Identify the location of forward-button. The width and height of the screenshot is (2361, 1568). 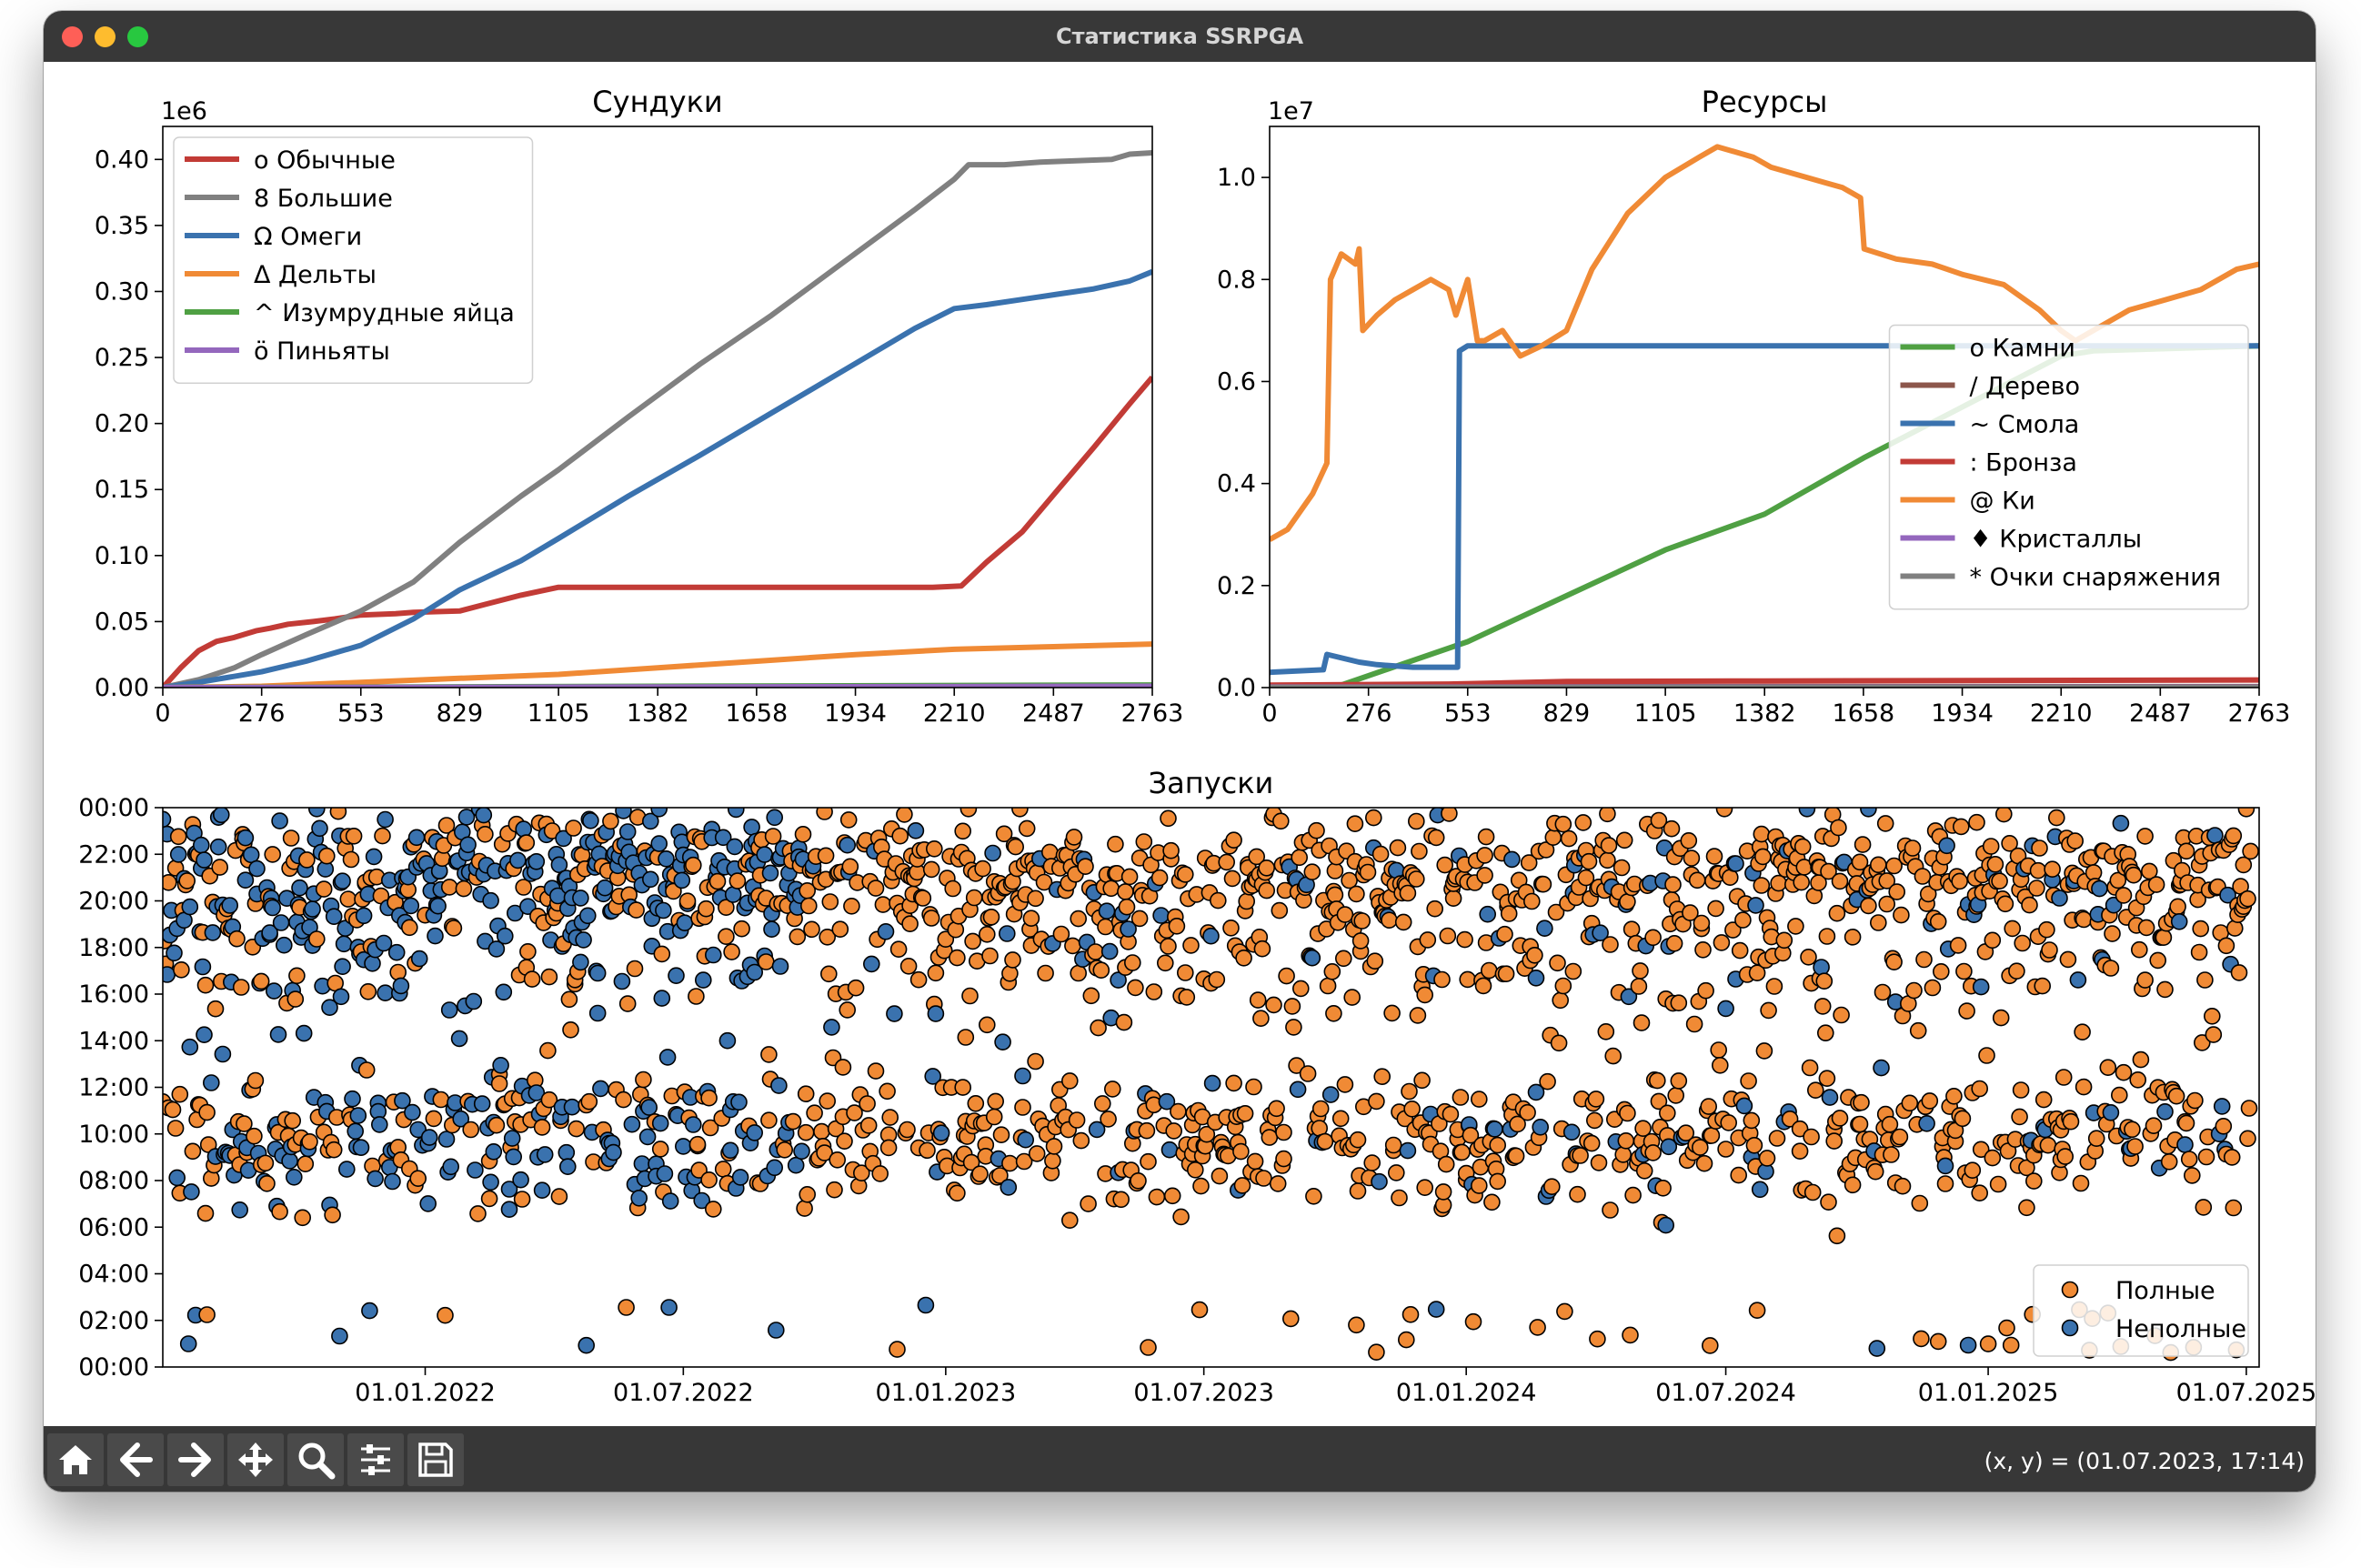
(195, 1459).